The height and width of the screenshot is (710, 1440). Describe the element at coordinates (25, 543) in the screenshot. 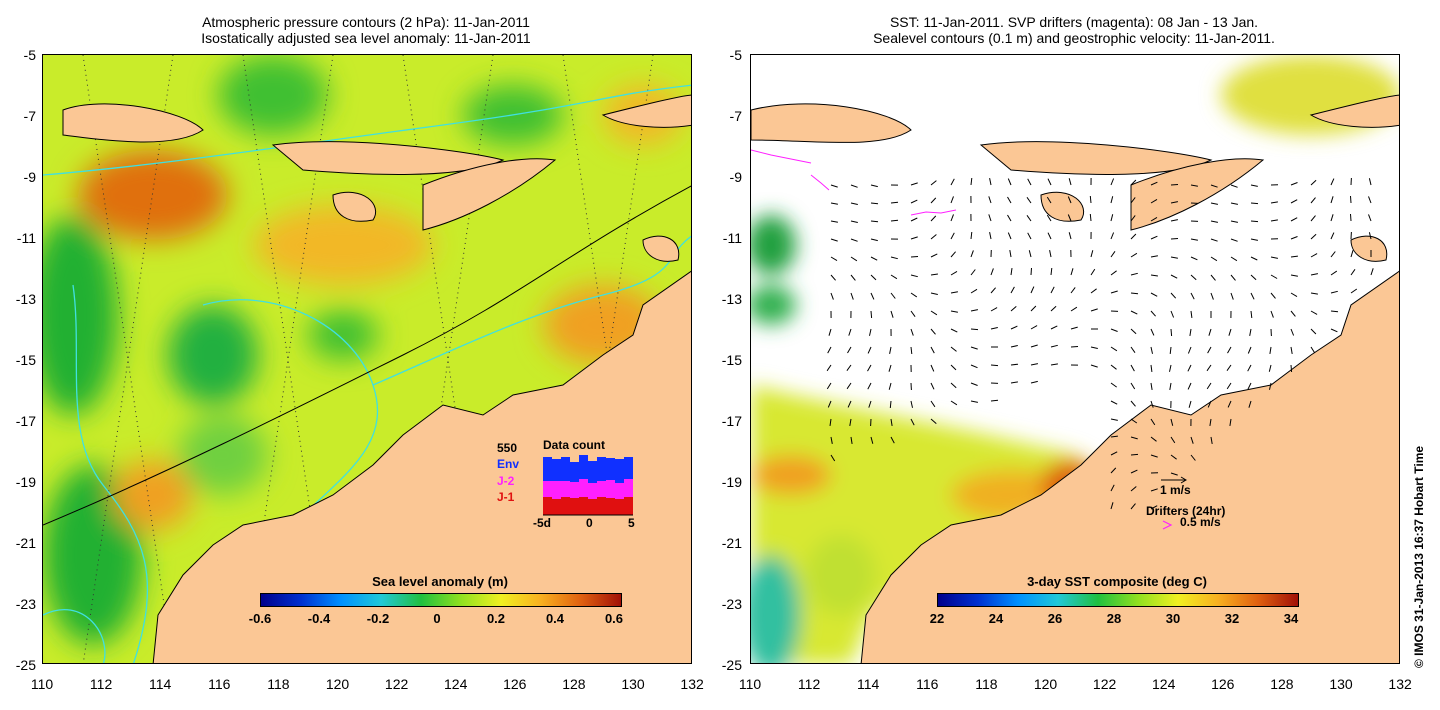

I see `left-y-label: -21` at that location.